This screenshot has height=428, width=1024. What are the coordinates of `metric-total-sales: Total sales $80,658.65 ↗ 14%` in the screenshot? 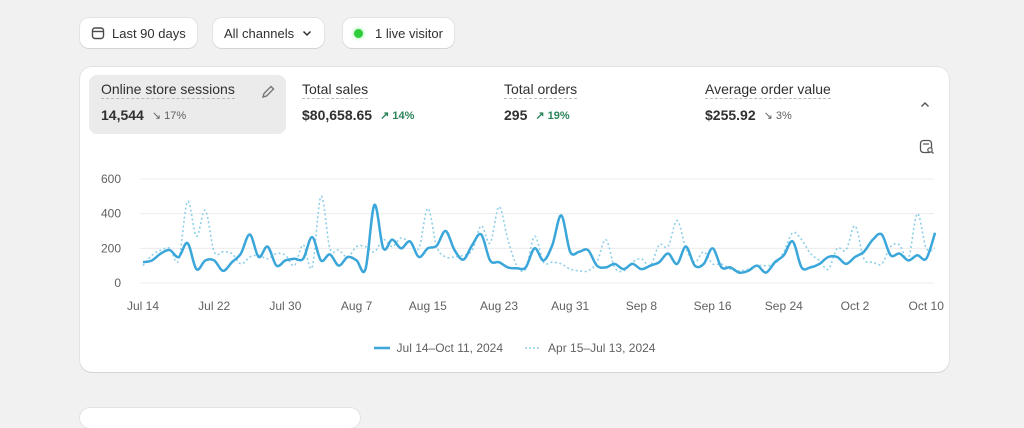 It's located at (385, 104).